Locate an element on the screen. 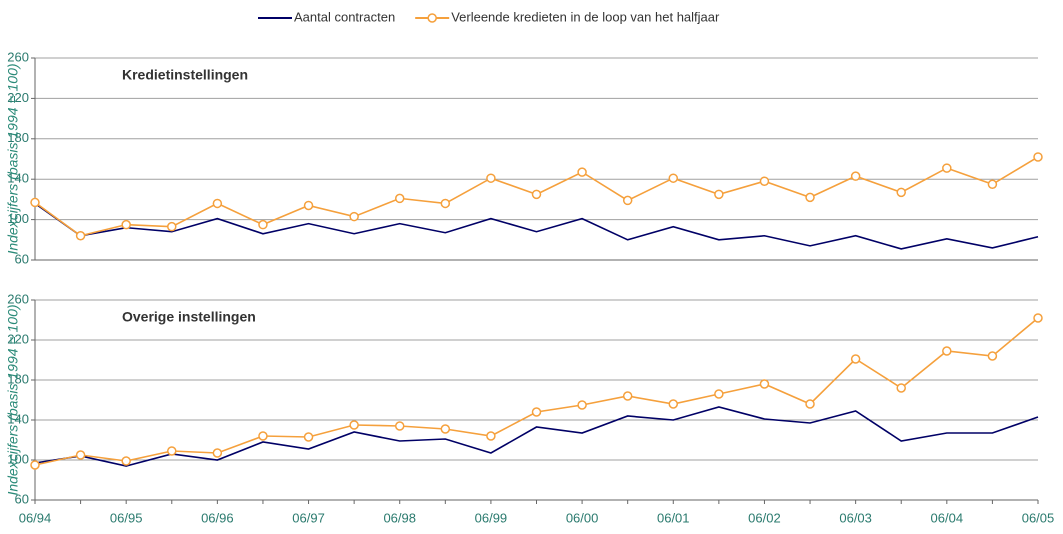 Image resolution: width=1063 pixels, height=534 pixels. x-tick-label: 06/00 is located at coordinates (582, 517).